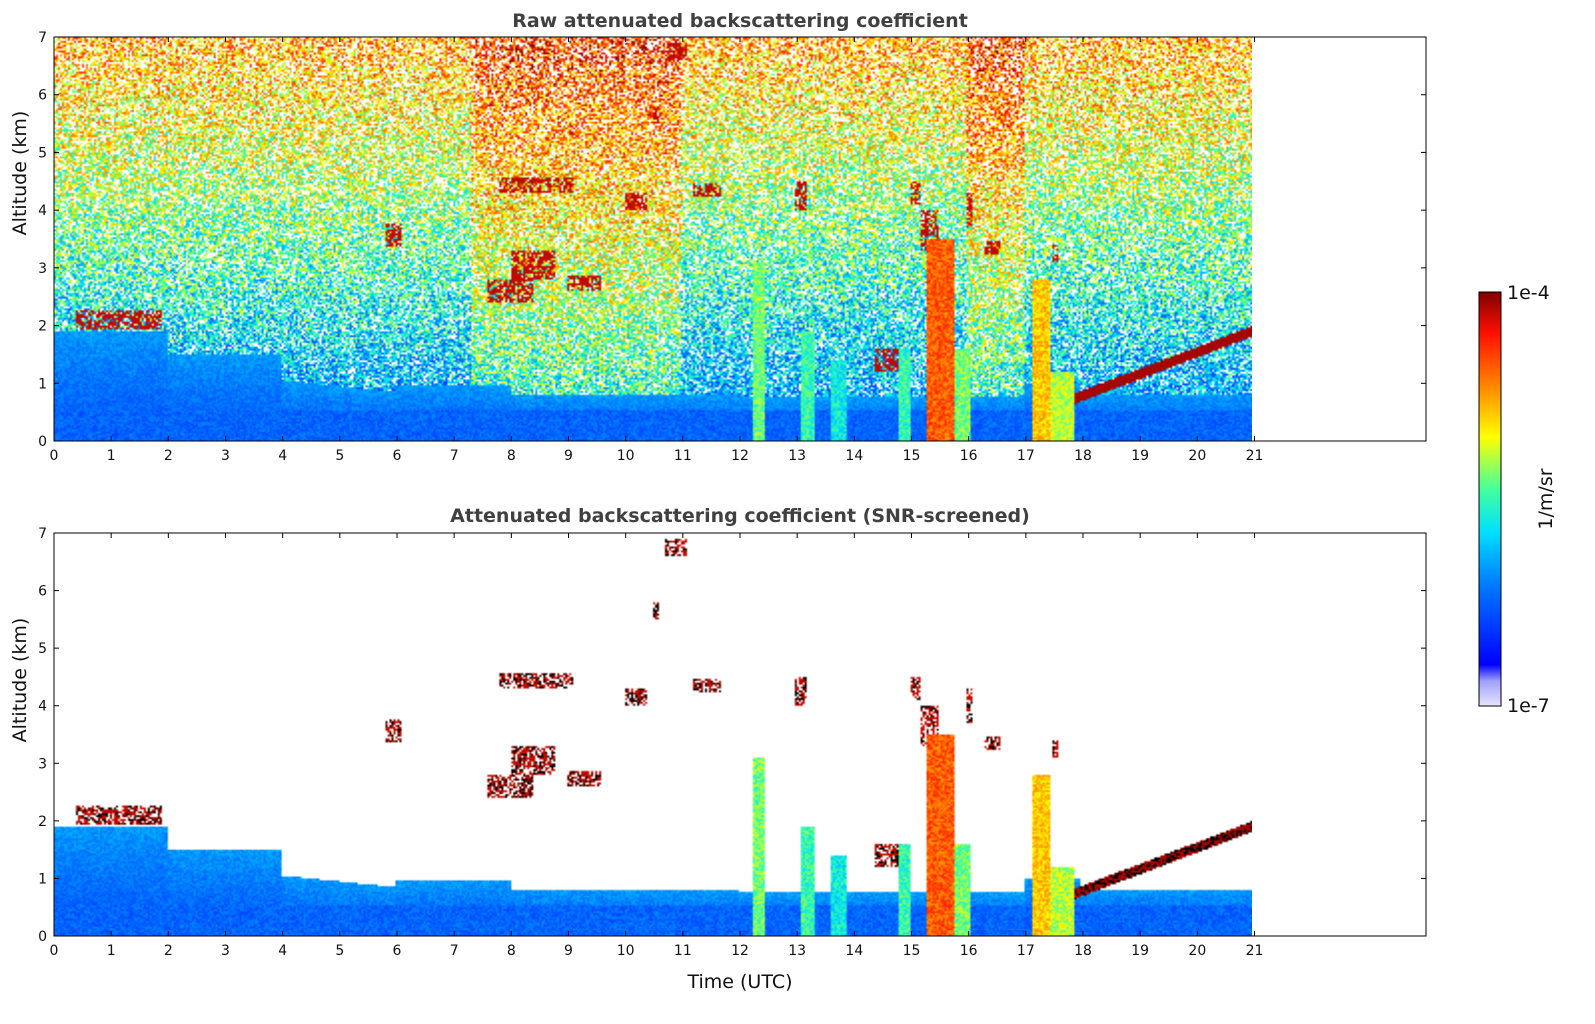 The height and width of the screenshot is (1024, 1595). Describe the element at coordinates (1490, 499) in the screenshot. I see `colorbar-gradient` at that location.